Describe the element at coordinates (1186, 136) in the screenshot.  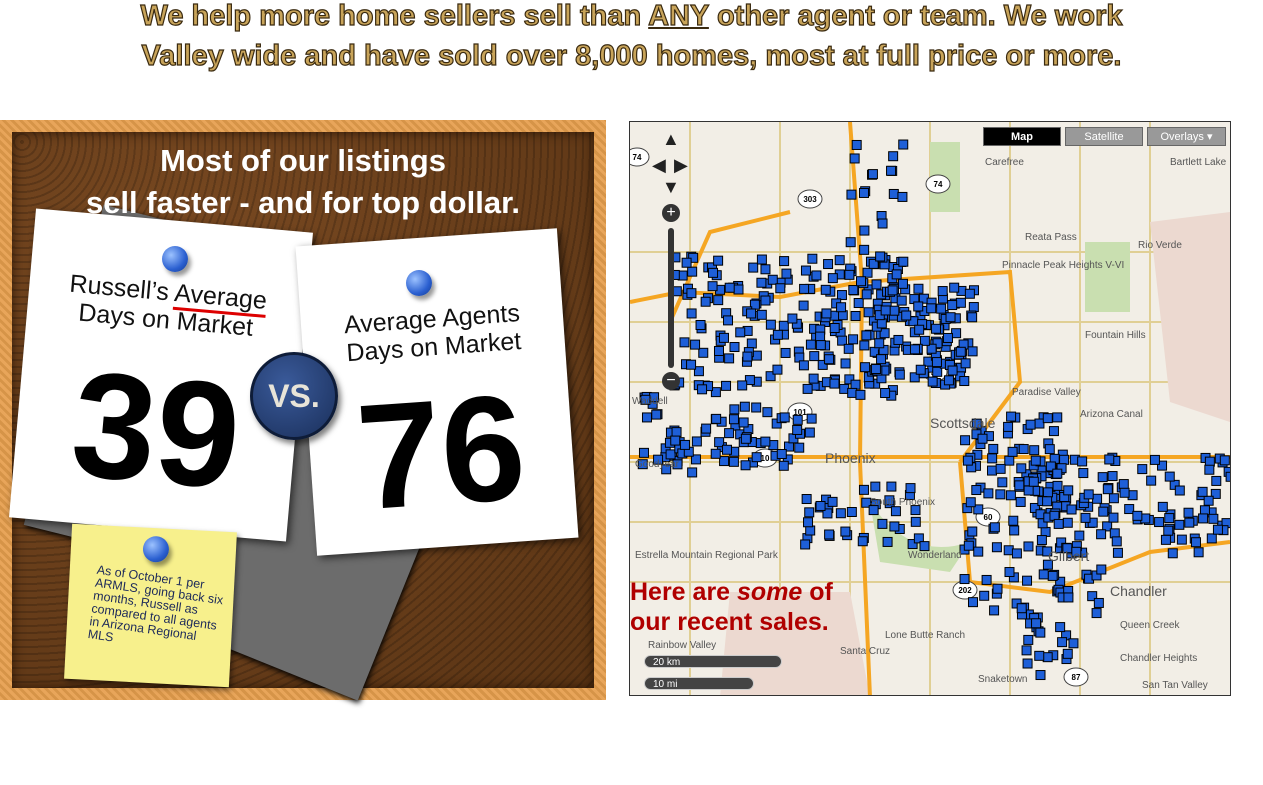
I see `overlays-dropdown: Overlays ▾` at that location.